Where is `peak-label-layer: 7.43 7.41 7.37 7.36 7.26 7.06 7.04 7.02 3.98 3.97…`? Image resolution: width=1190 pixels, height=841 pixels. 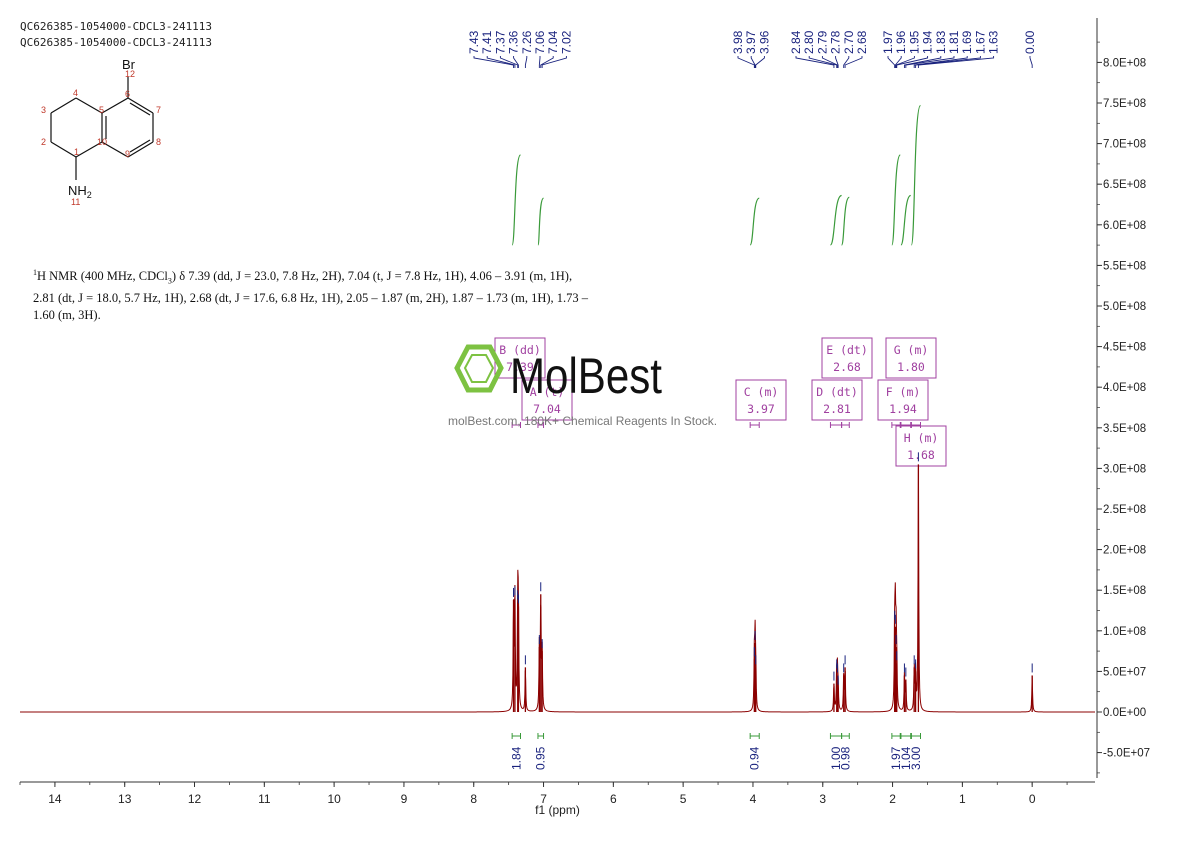 peak-label-layer: 7.43 7.41 7.37 7.36 7.26 7.06 7.04 7.02 3.98 3.97… is located at coordinates (752, 49).